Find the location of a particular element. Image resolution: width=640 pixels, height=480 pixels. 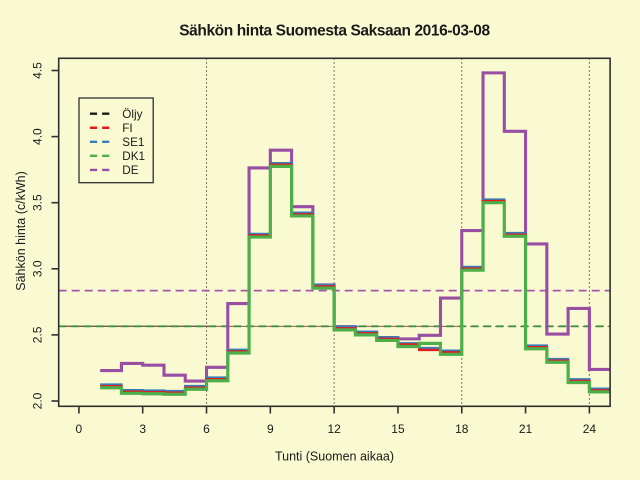

svg-text: 3 is located at coordinates (142, 429).